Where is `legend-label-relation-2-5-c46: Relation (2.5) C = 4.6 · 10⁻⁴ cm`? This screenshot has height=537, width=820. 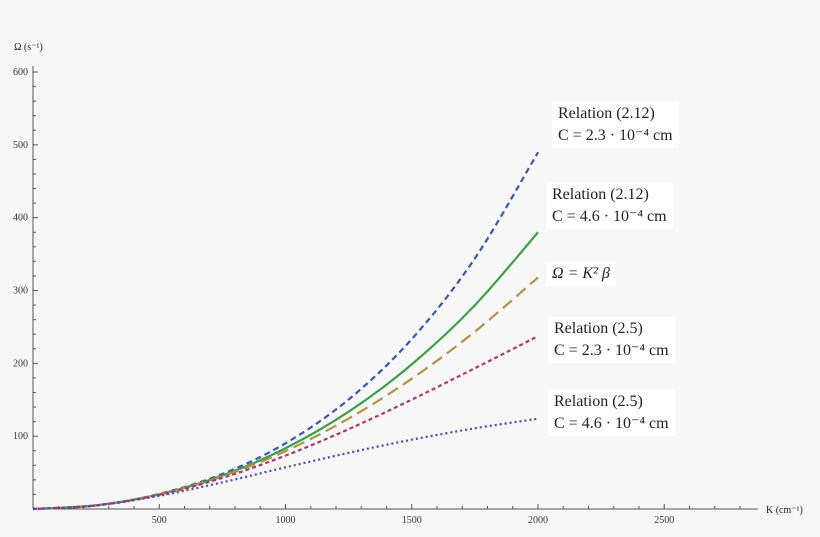 legend-label-relation-2-5-c46: Relation (2.5) C = 4.6 · 10⁻⁴ cm is located at coordinates (611, 413).